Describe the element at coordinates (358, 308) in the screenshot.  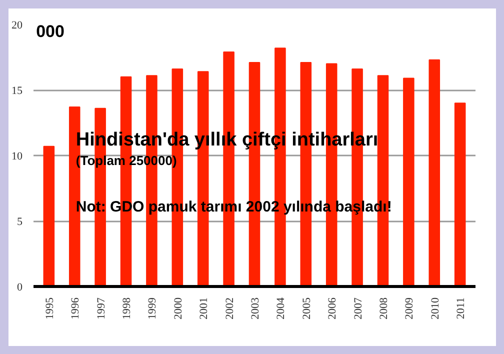
I see `x-tick-label: 2007` at that location.